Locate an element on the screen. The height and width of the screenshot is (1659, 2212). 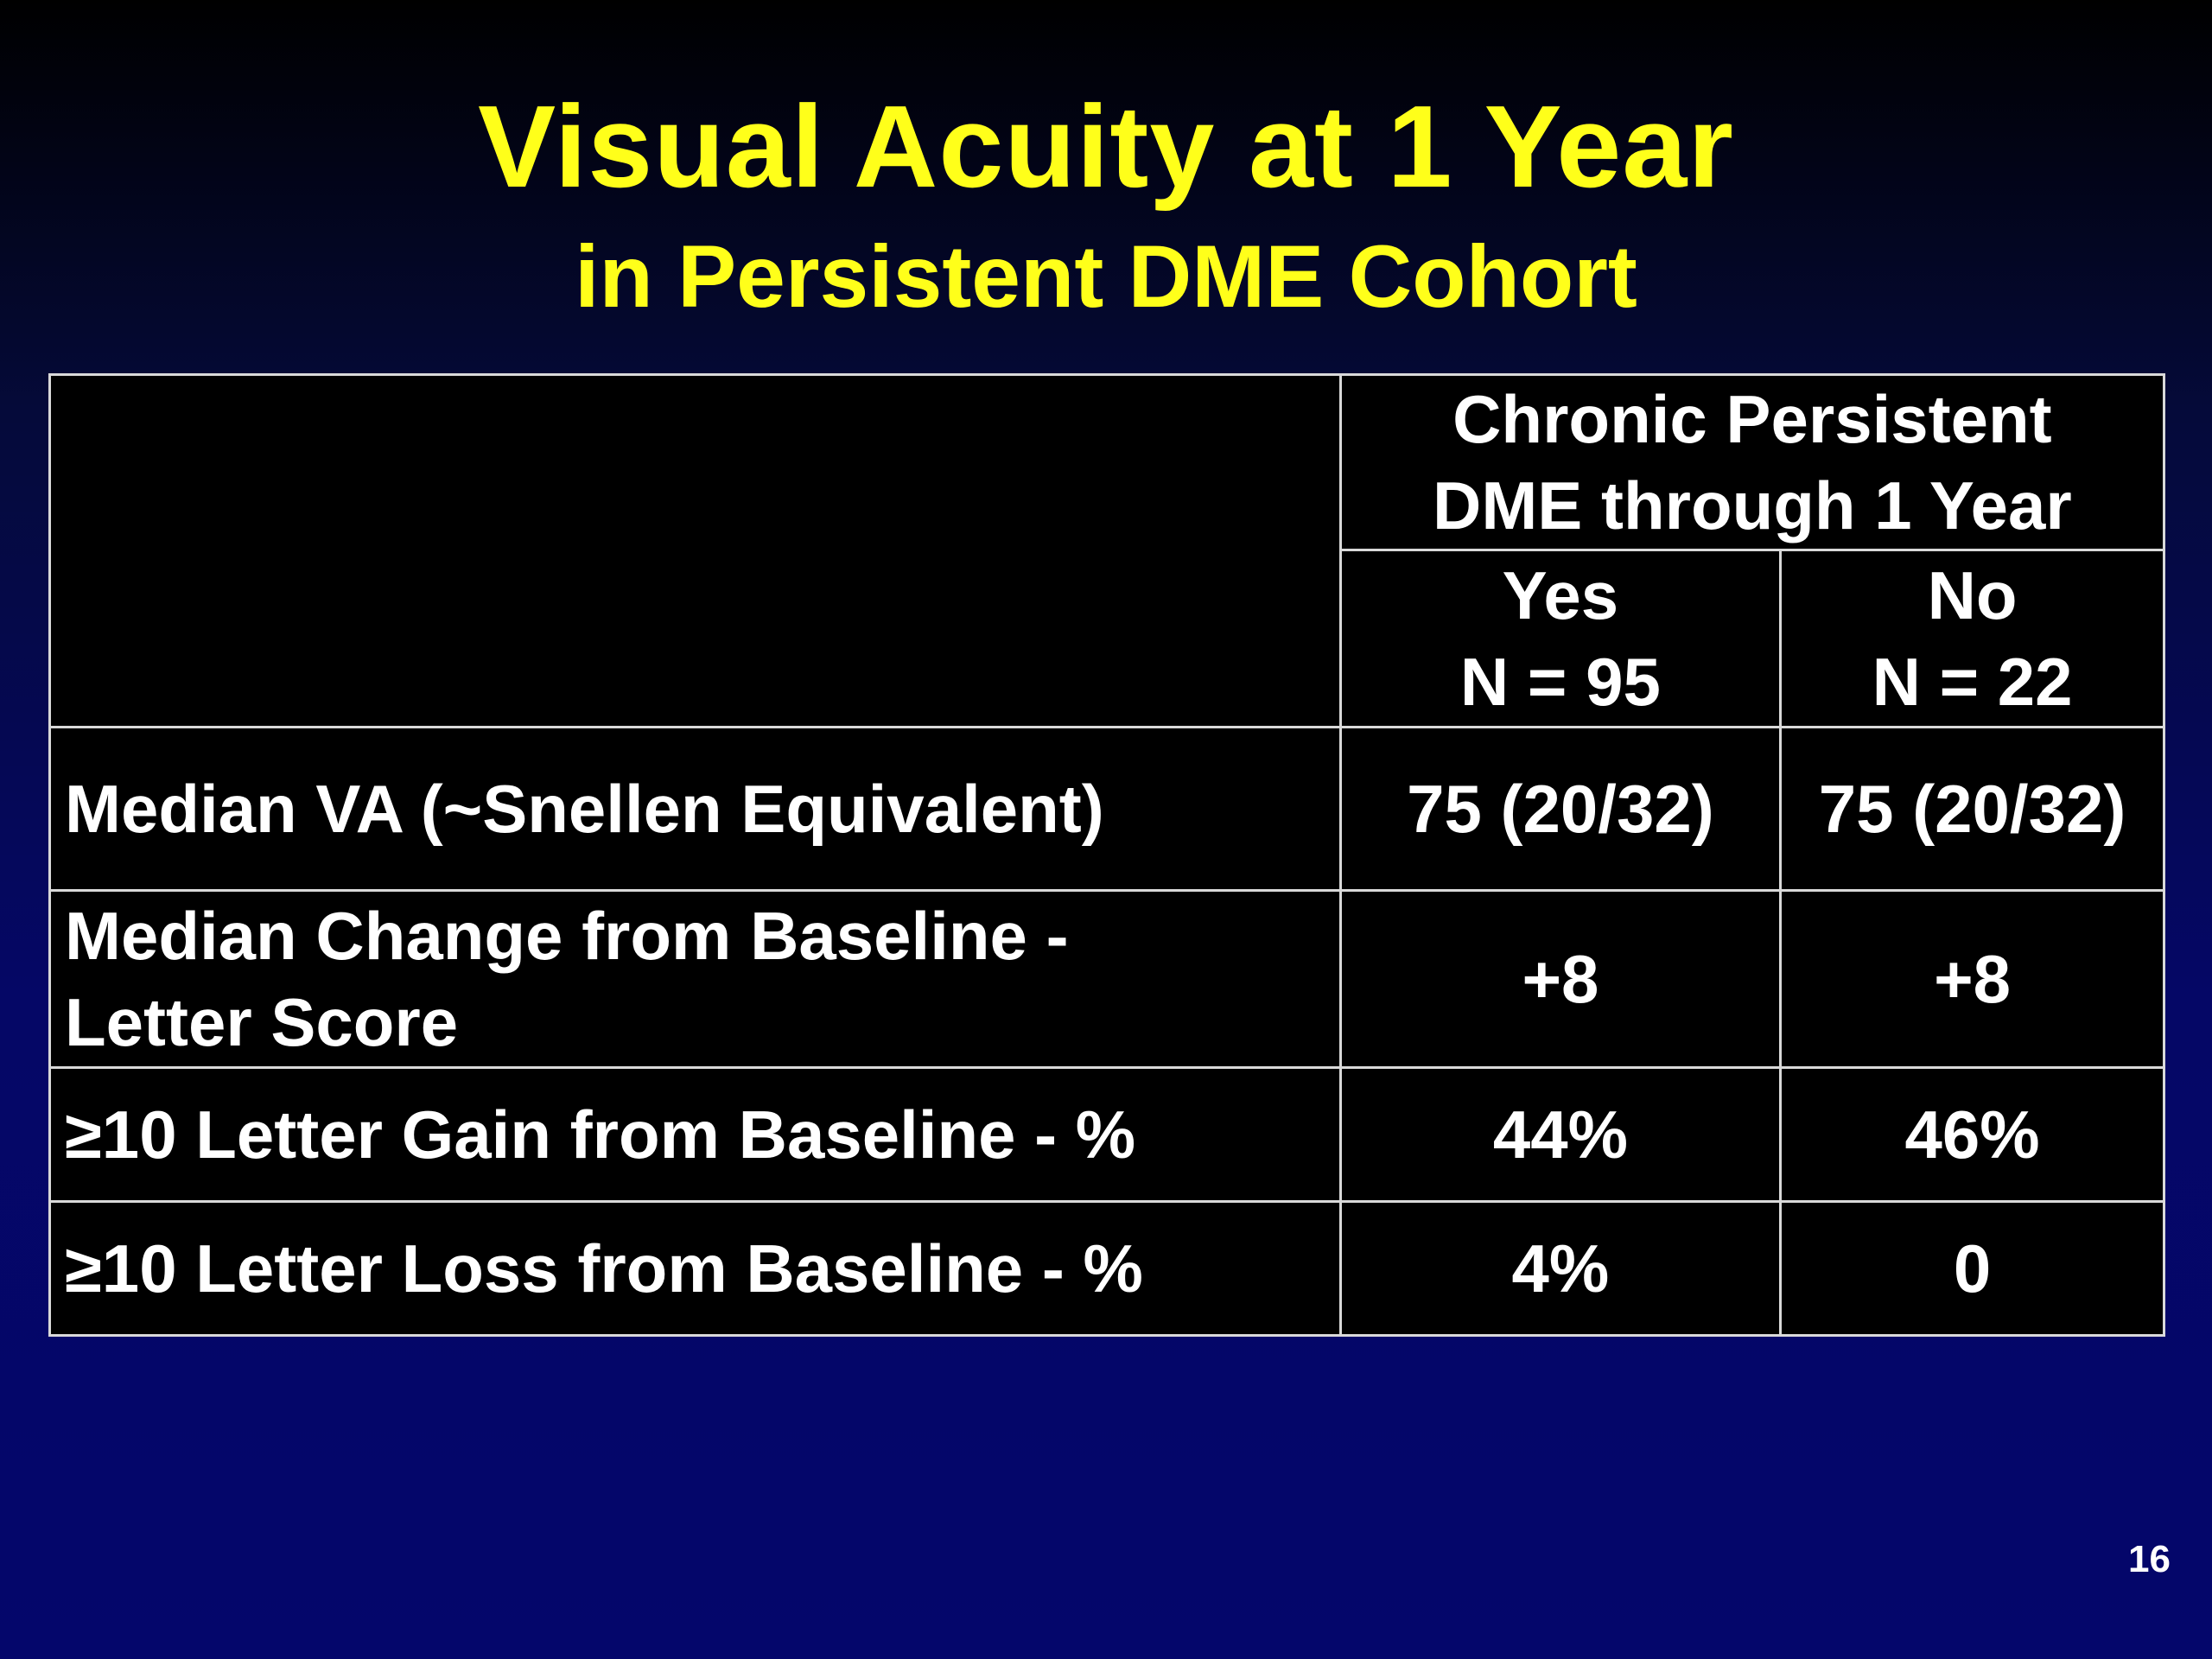
group-header-line1: Chronic Persistent is located at coordinates (1752, 419).